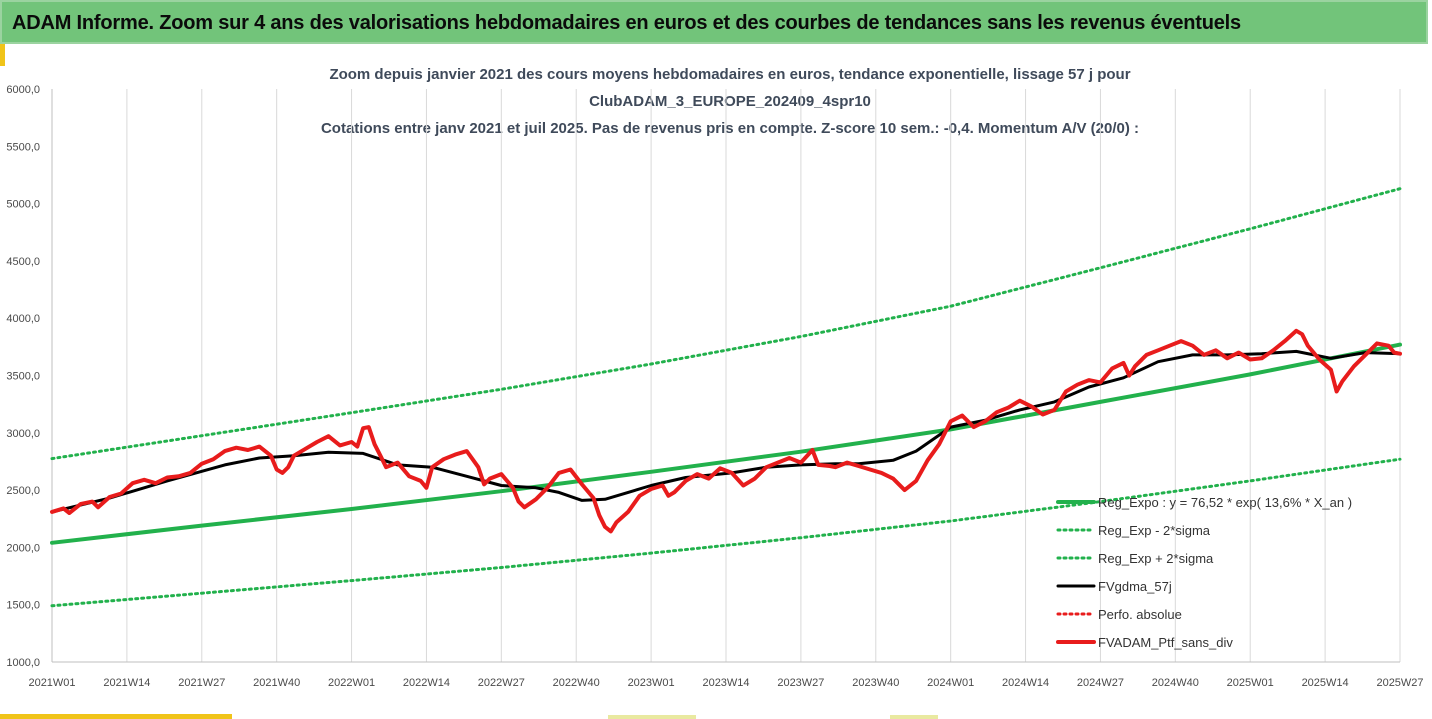 The height and width of the screenshot is (719, 1432). I want to click on x-tick-label: 2025W27, so click(1399, 683).